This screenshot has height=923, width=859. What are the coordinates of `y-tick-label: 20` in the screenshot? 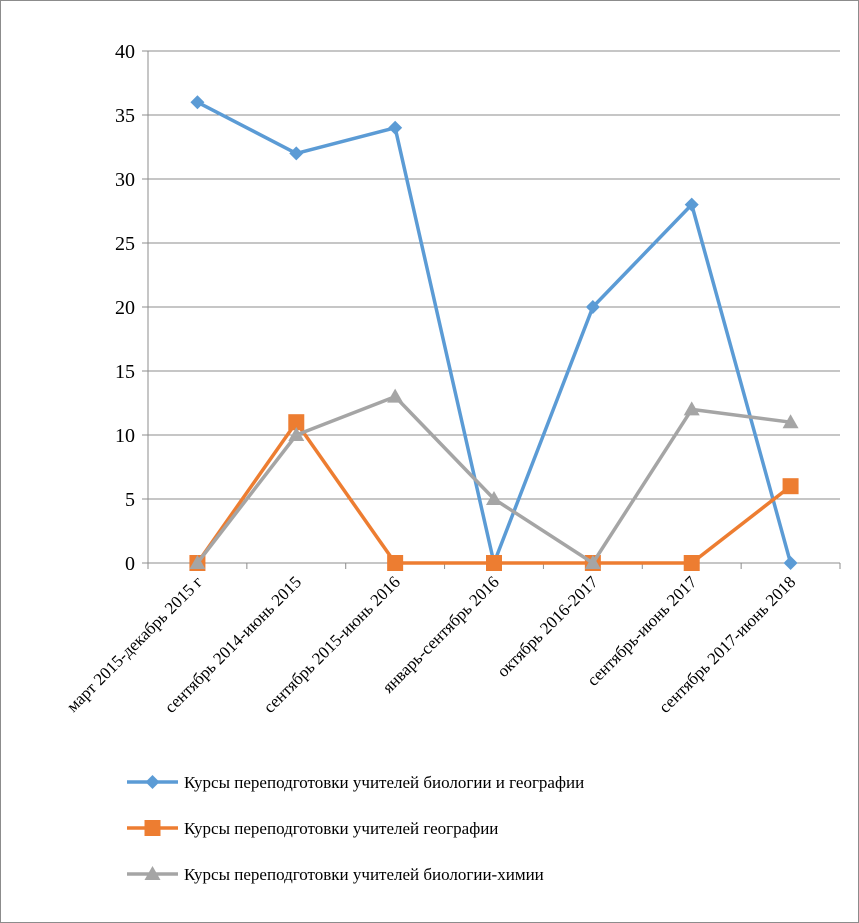 It's located at (125, 308).